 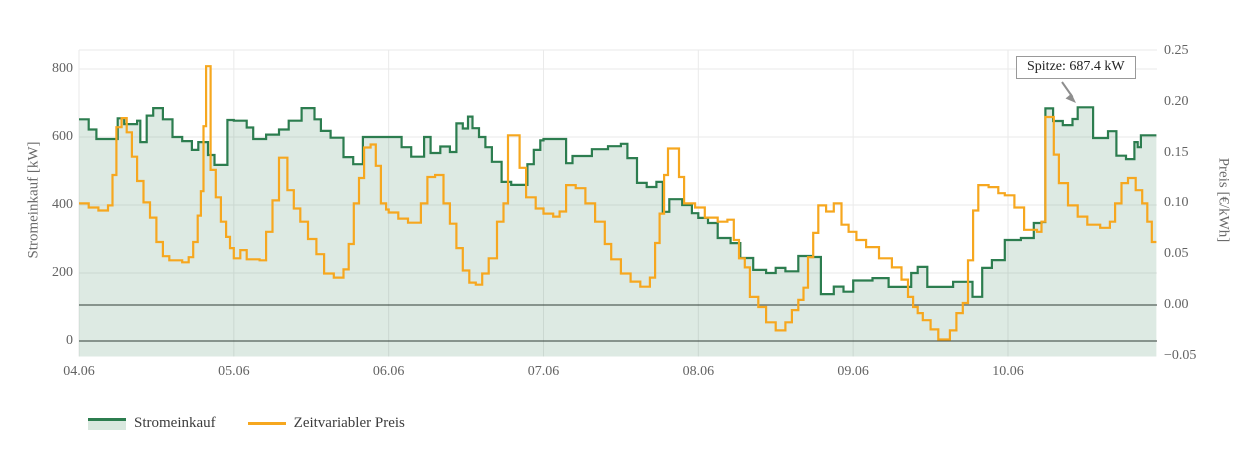 I want to click on line-swatch-icon, so click(x=266, y=423).